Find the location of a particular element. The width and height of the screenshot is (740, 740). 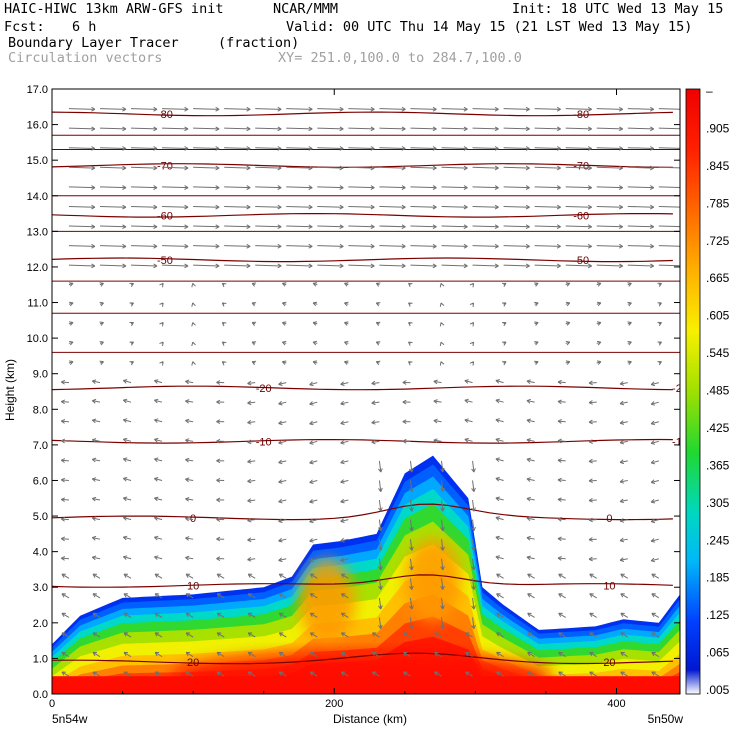

forecast-label: Fcst: is located at coordinates (24, 27).